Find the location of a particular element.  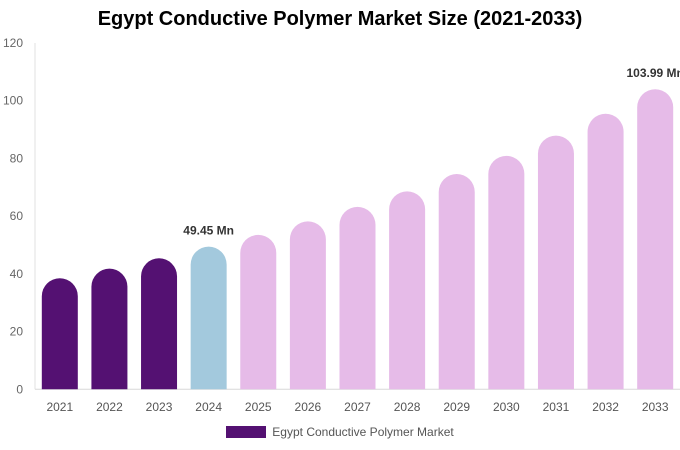

x-tick-label: 2033 is located at coordinates (655, 407).